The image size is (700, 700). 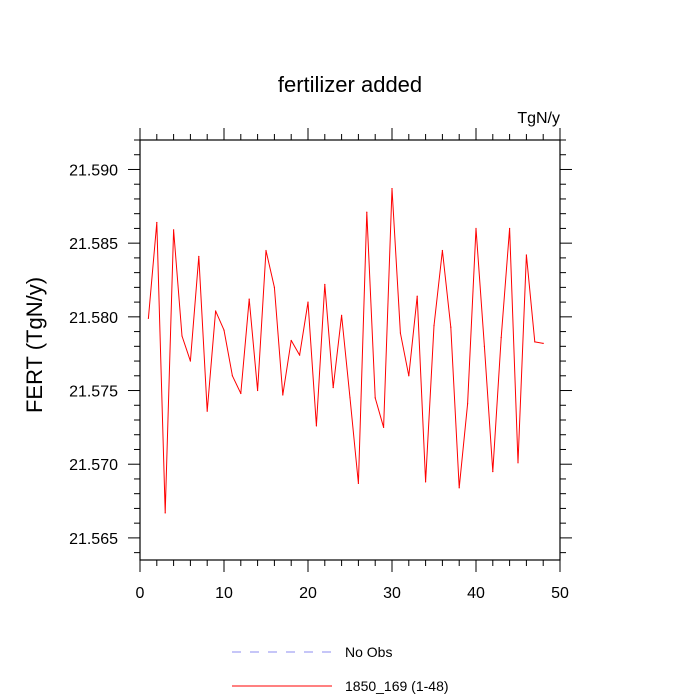 What do you see at coordinates (560, 593) in the screenshot?
I see `x-tick-label: 50` at bounding box center [560, 593].